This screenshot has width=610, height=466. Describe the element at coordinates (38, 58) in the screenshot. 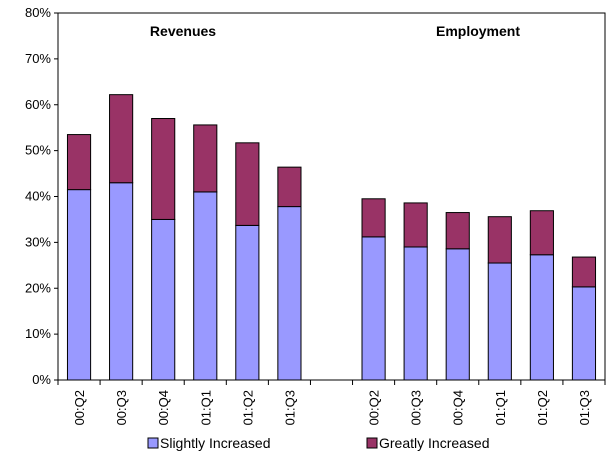

I see `y-tick-label: 70%` at that location.